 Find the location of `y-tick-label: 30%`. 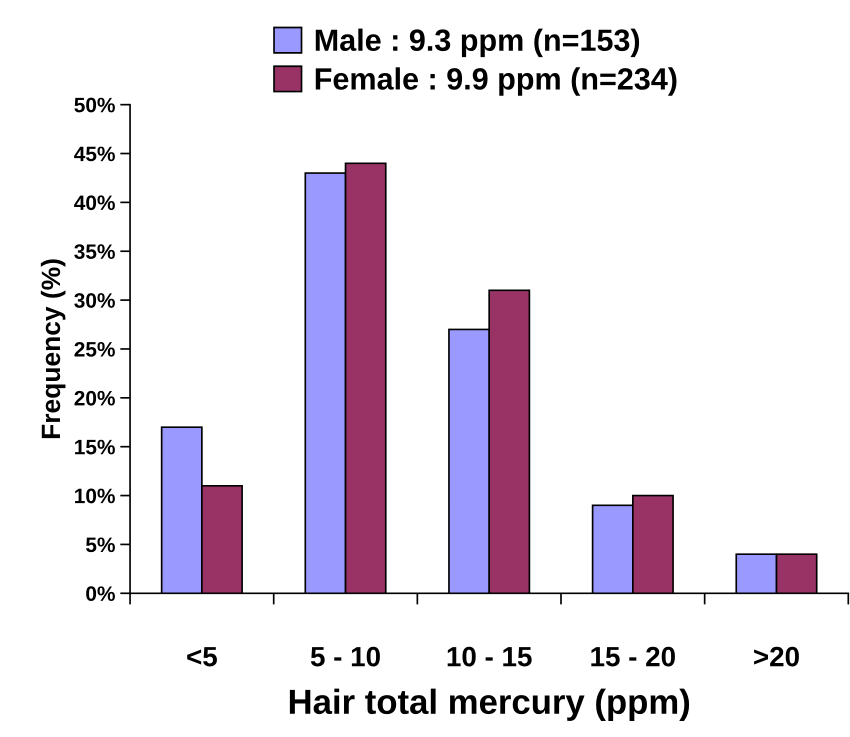

y-tick-label: 30% is located at coordinates (94, 300).